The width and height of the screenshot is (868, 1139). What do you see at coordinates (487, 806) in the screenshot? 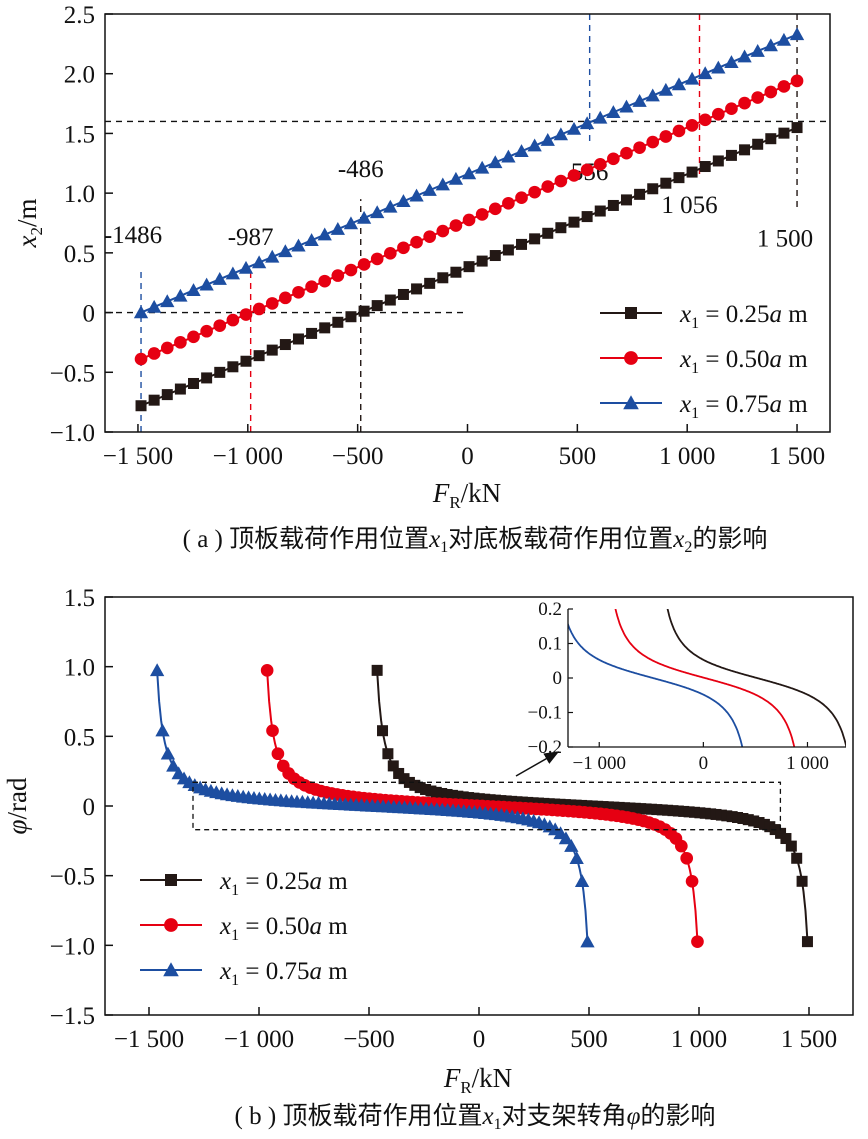
I see `chart-b-zoom-box` at bounding box center [487, 806].